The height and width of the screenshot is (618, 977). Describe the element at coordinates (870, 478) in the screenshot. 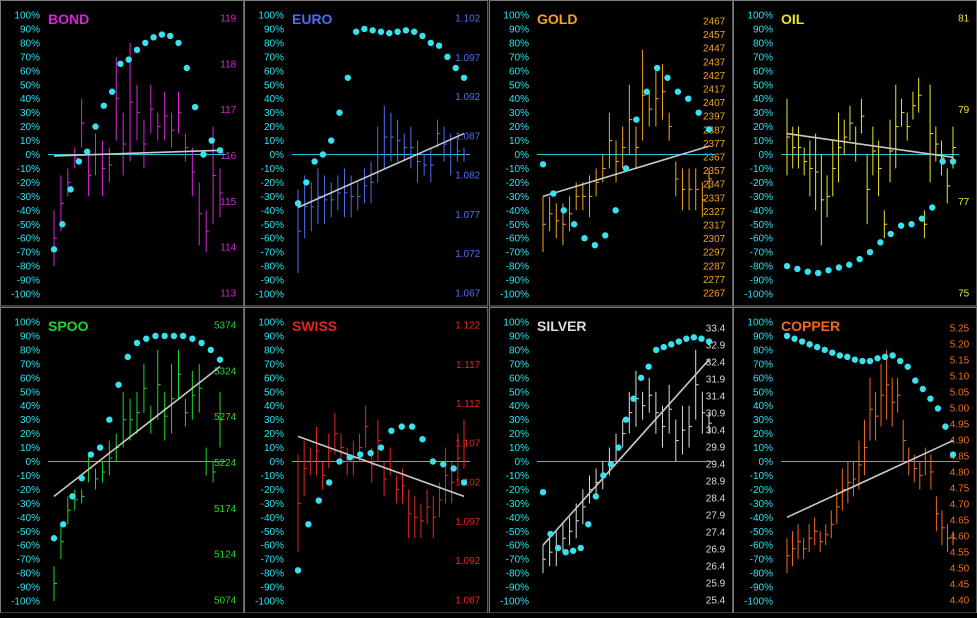

I see `trend-line` at that location.